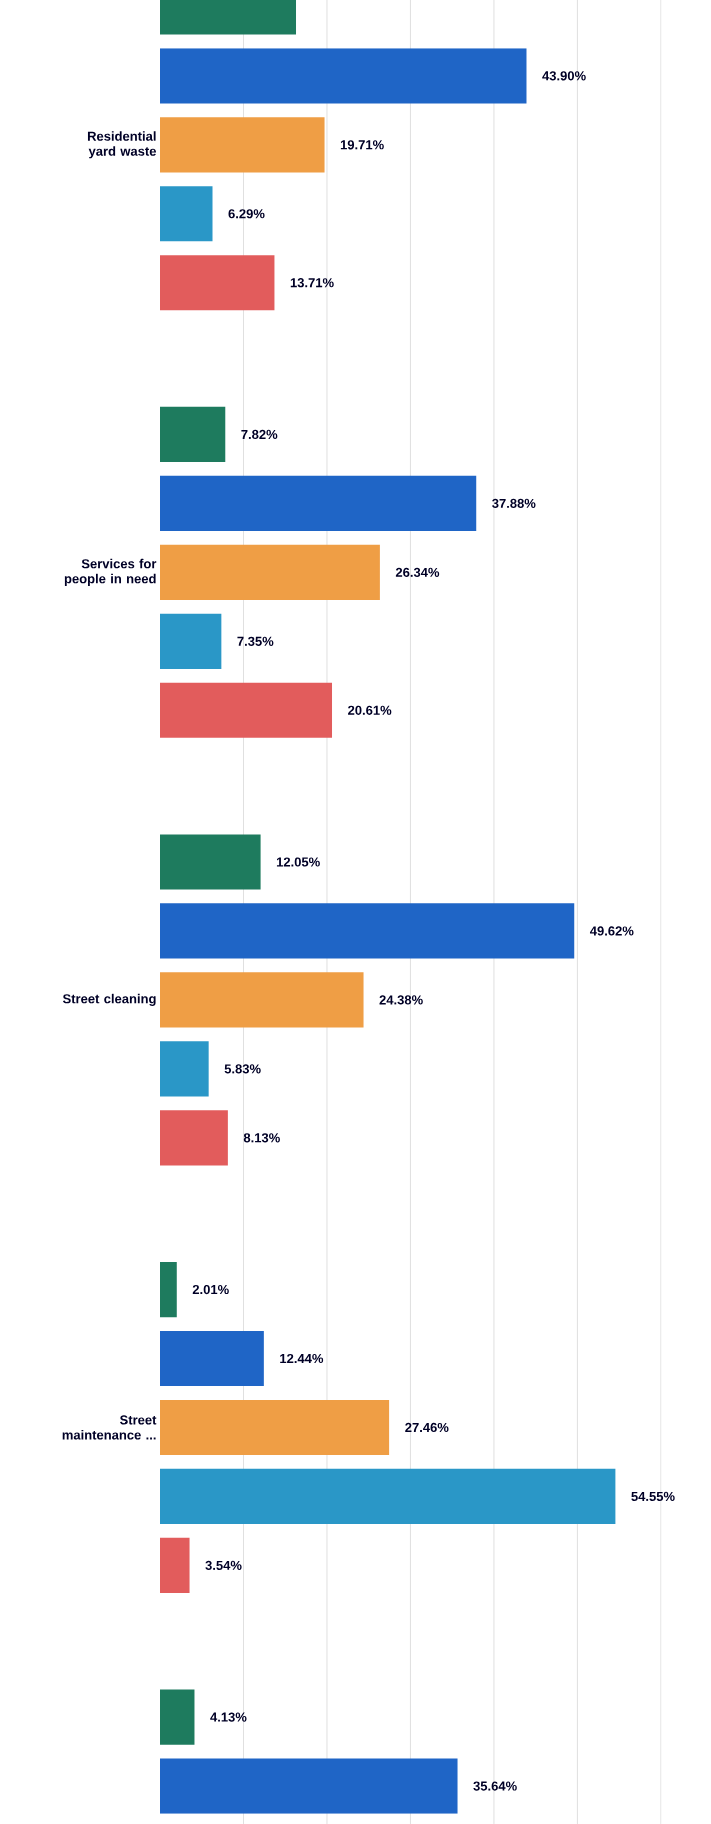 This screenshot has width=711, height=1824. Describe the element at coordinates (122, 145) in the screenshot. I see `y-tick-label: Residential yard waste` at that location.